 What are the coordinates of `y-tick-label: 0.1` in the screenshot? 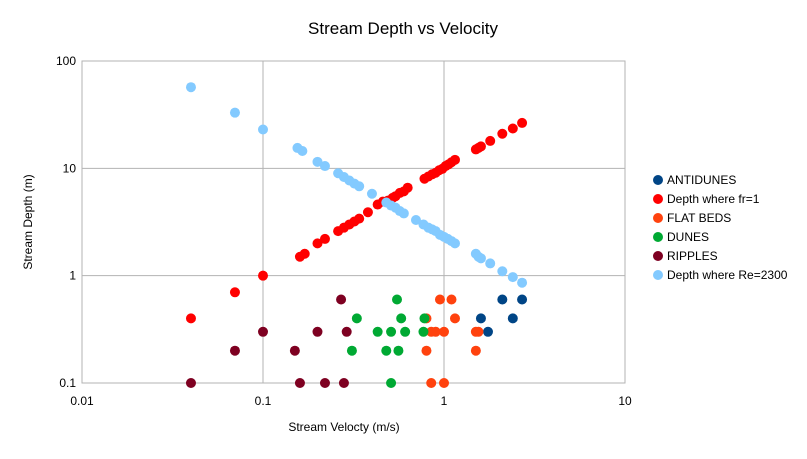 It's located at (67, 383).